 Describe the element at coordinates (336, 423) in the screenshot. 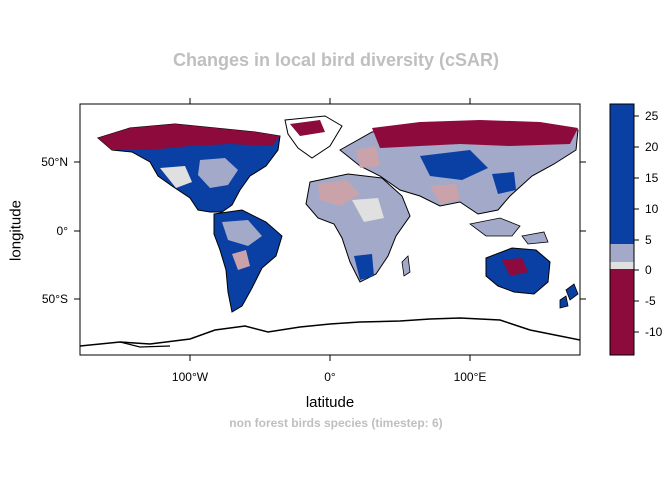

I see `map-subtitle: non forest birds species (timestep: 6)` at that location.